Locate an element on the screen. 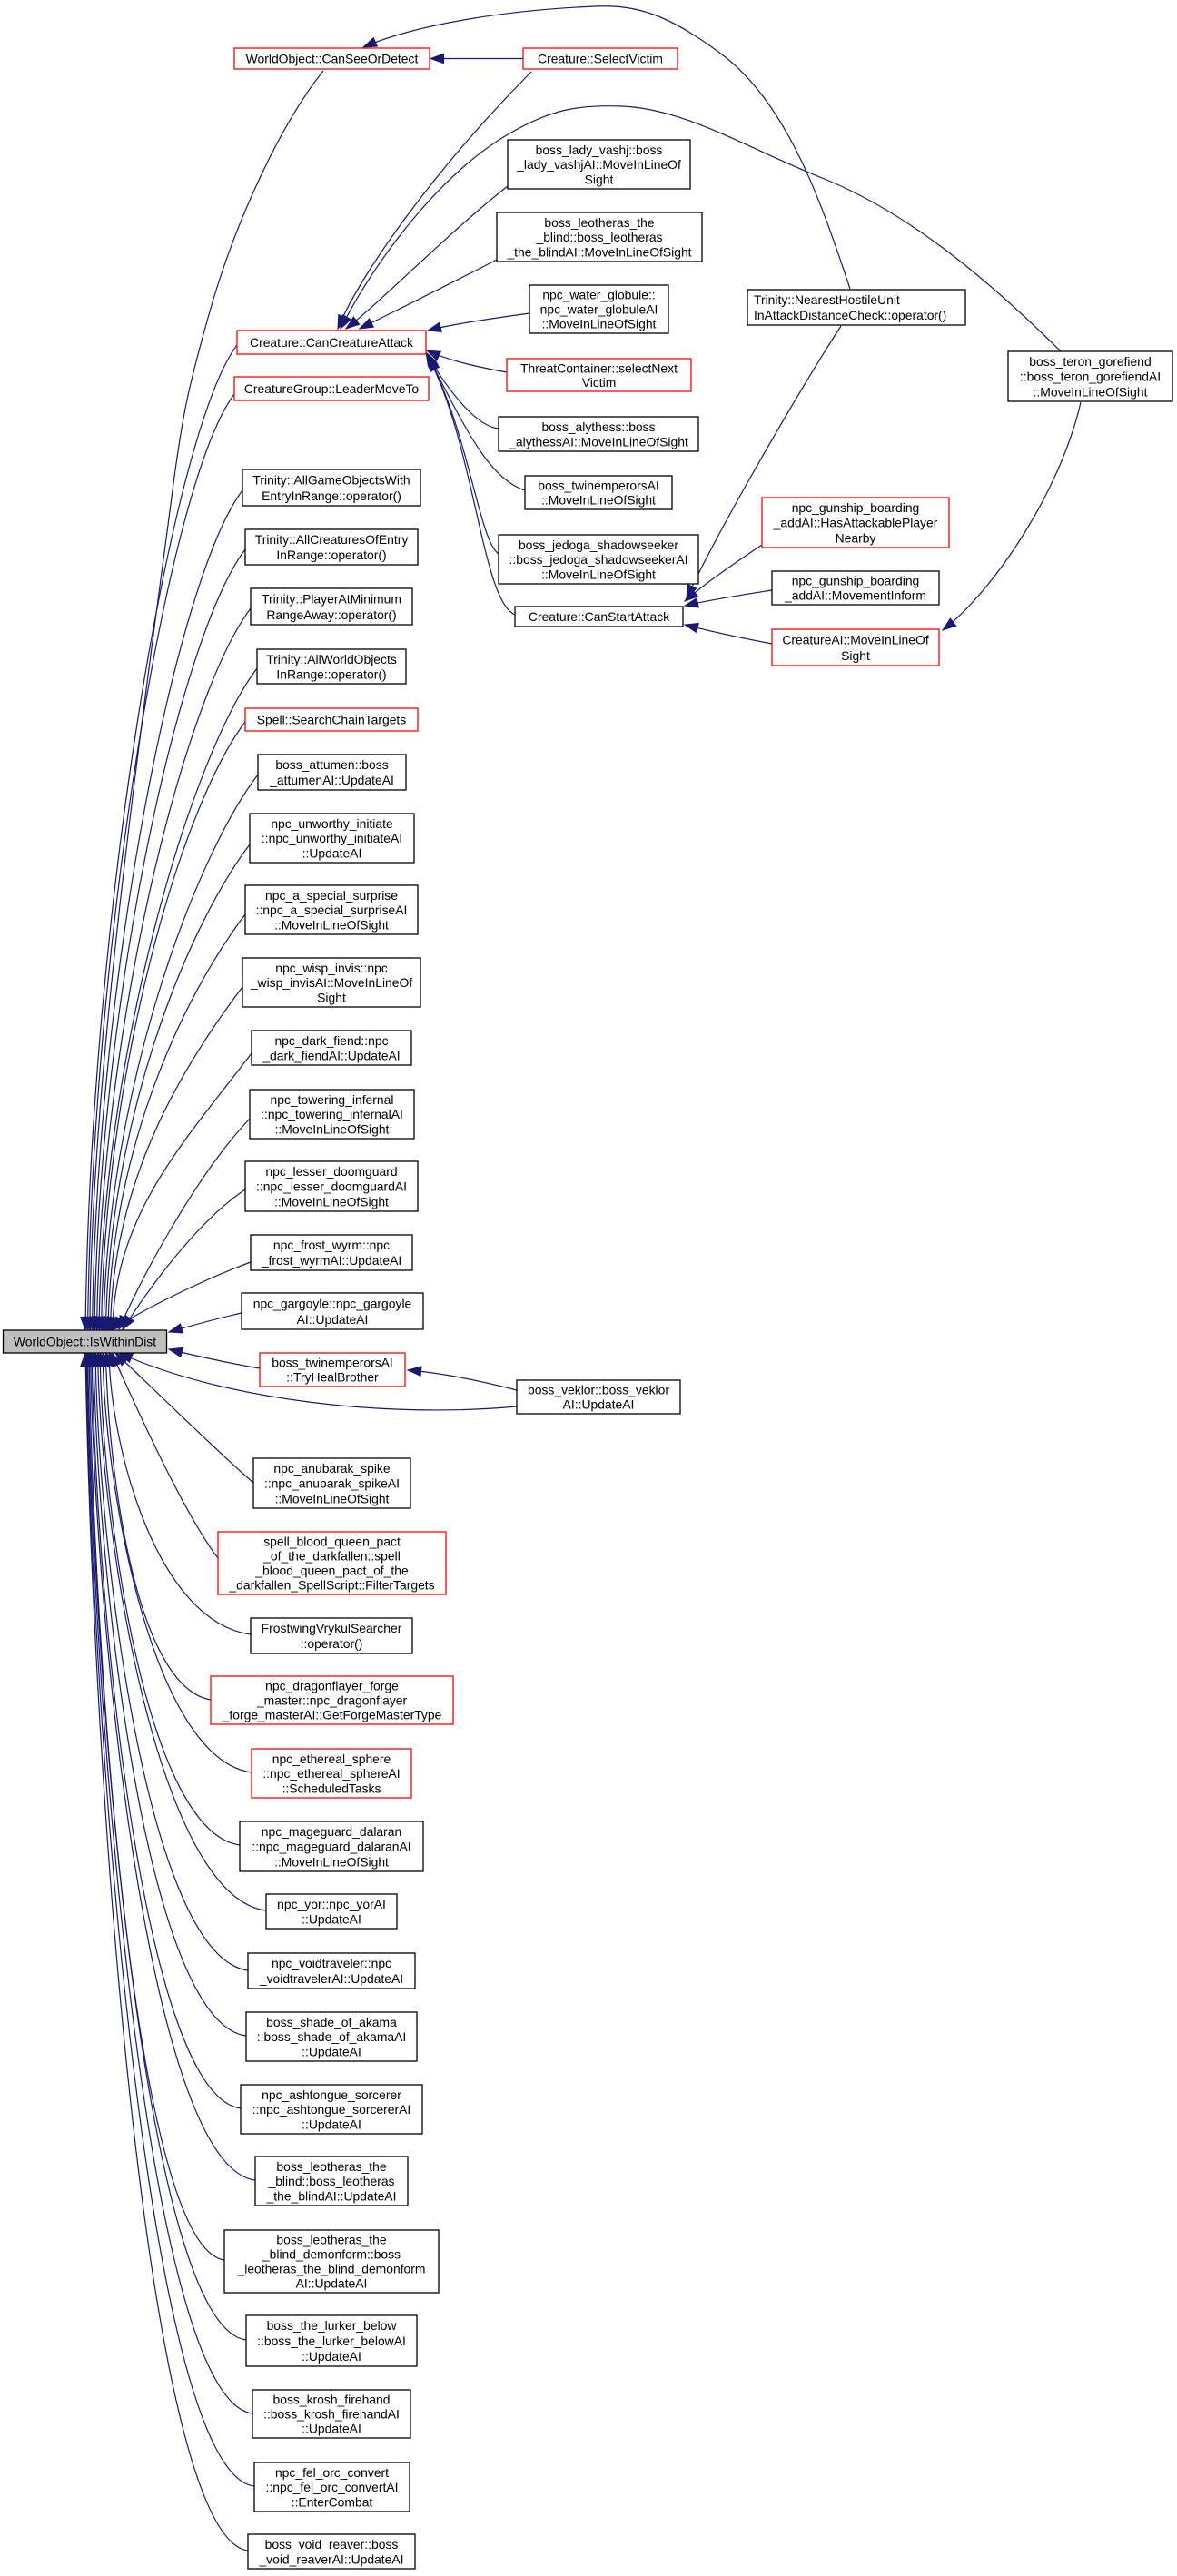 Image resolution: width=1177 pixels, height=2576 pixels. svg-text: _blood_queen_pact_of_the is located at coordinates (331, 1571).